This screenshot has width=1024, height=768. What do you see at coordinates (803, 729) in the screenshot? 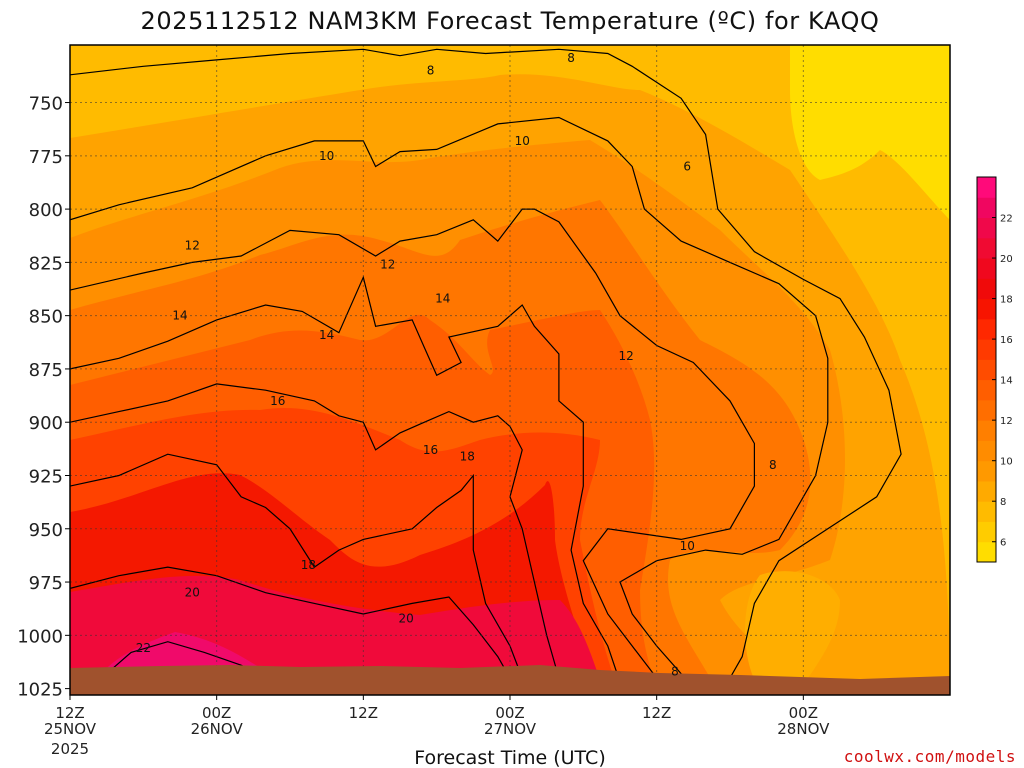
I see `x-tick-label: 28NOV` at bounding box center [803, 729].